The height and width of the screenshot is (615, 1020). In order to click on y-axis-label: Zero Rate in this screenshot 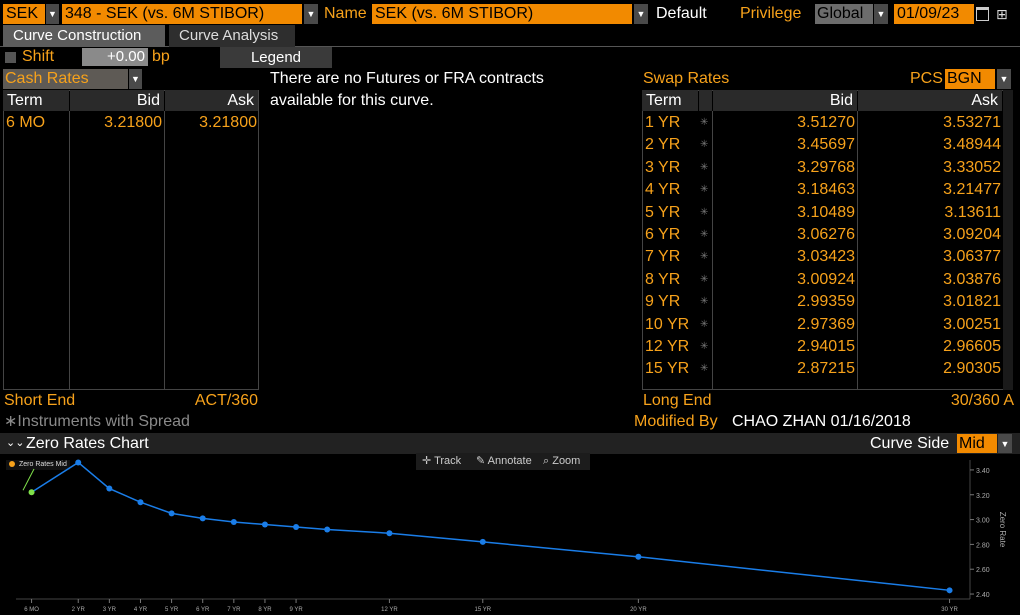, I will do `click(1002, 530)`.